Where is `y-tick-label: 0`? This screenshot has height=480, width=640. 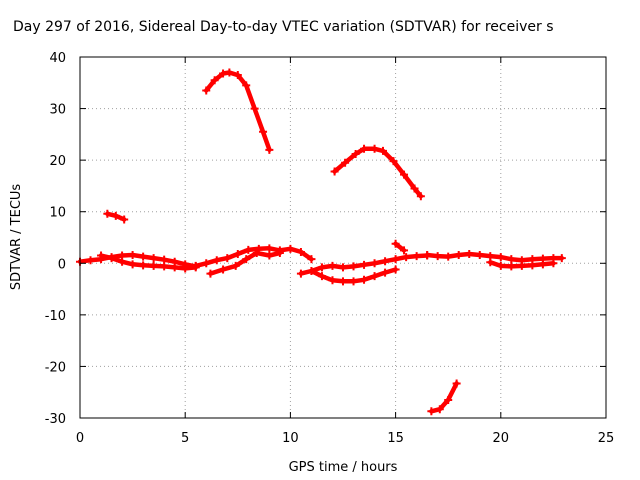
y-tick-label: 0 is located at coordinates (62, 264).